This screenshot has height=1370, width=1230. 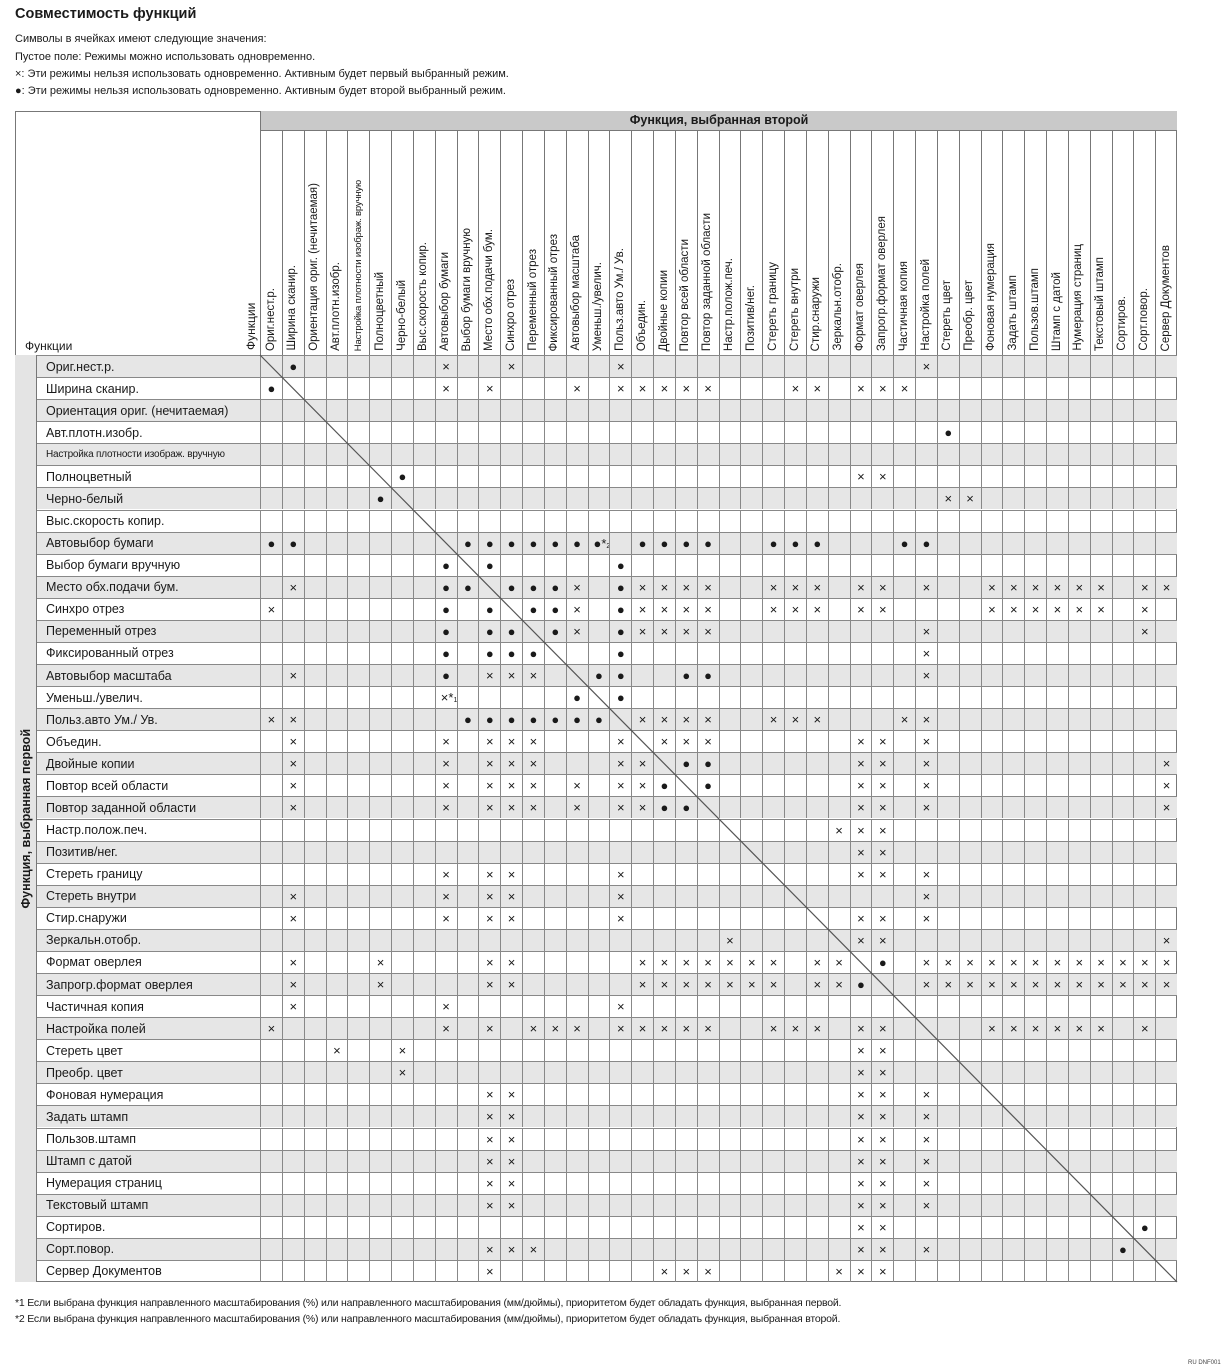 I want to click on table-row: Формат оверлея × × × × × × × × × × × × × ● × × × × × × × × × × × ×, so click(x=607, y=961).